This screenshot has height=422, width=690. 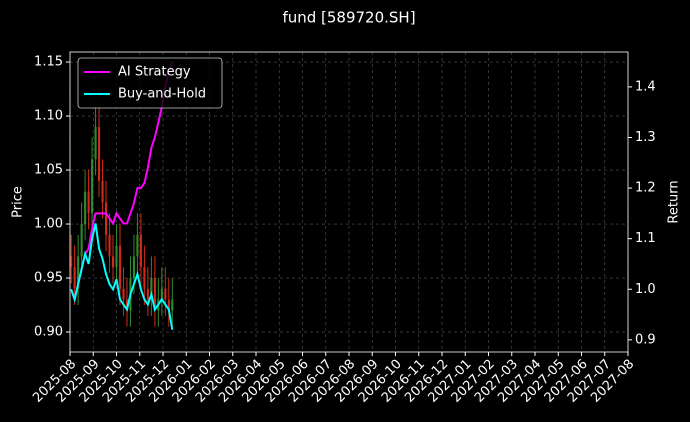 What do you see at coordinates (18, 202) in the screenshot?
I see `y-axis-label: Price` at bounding box center [18, 202].